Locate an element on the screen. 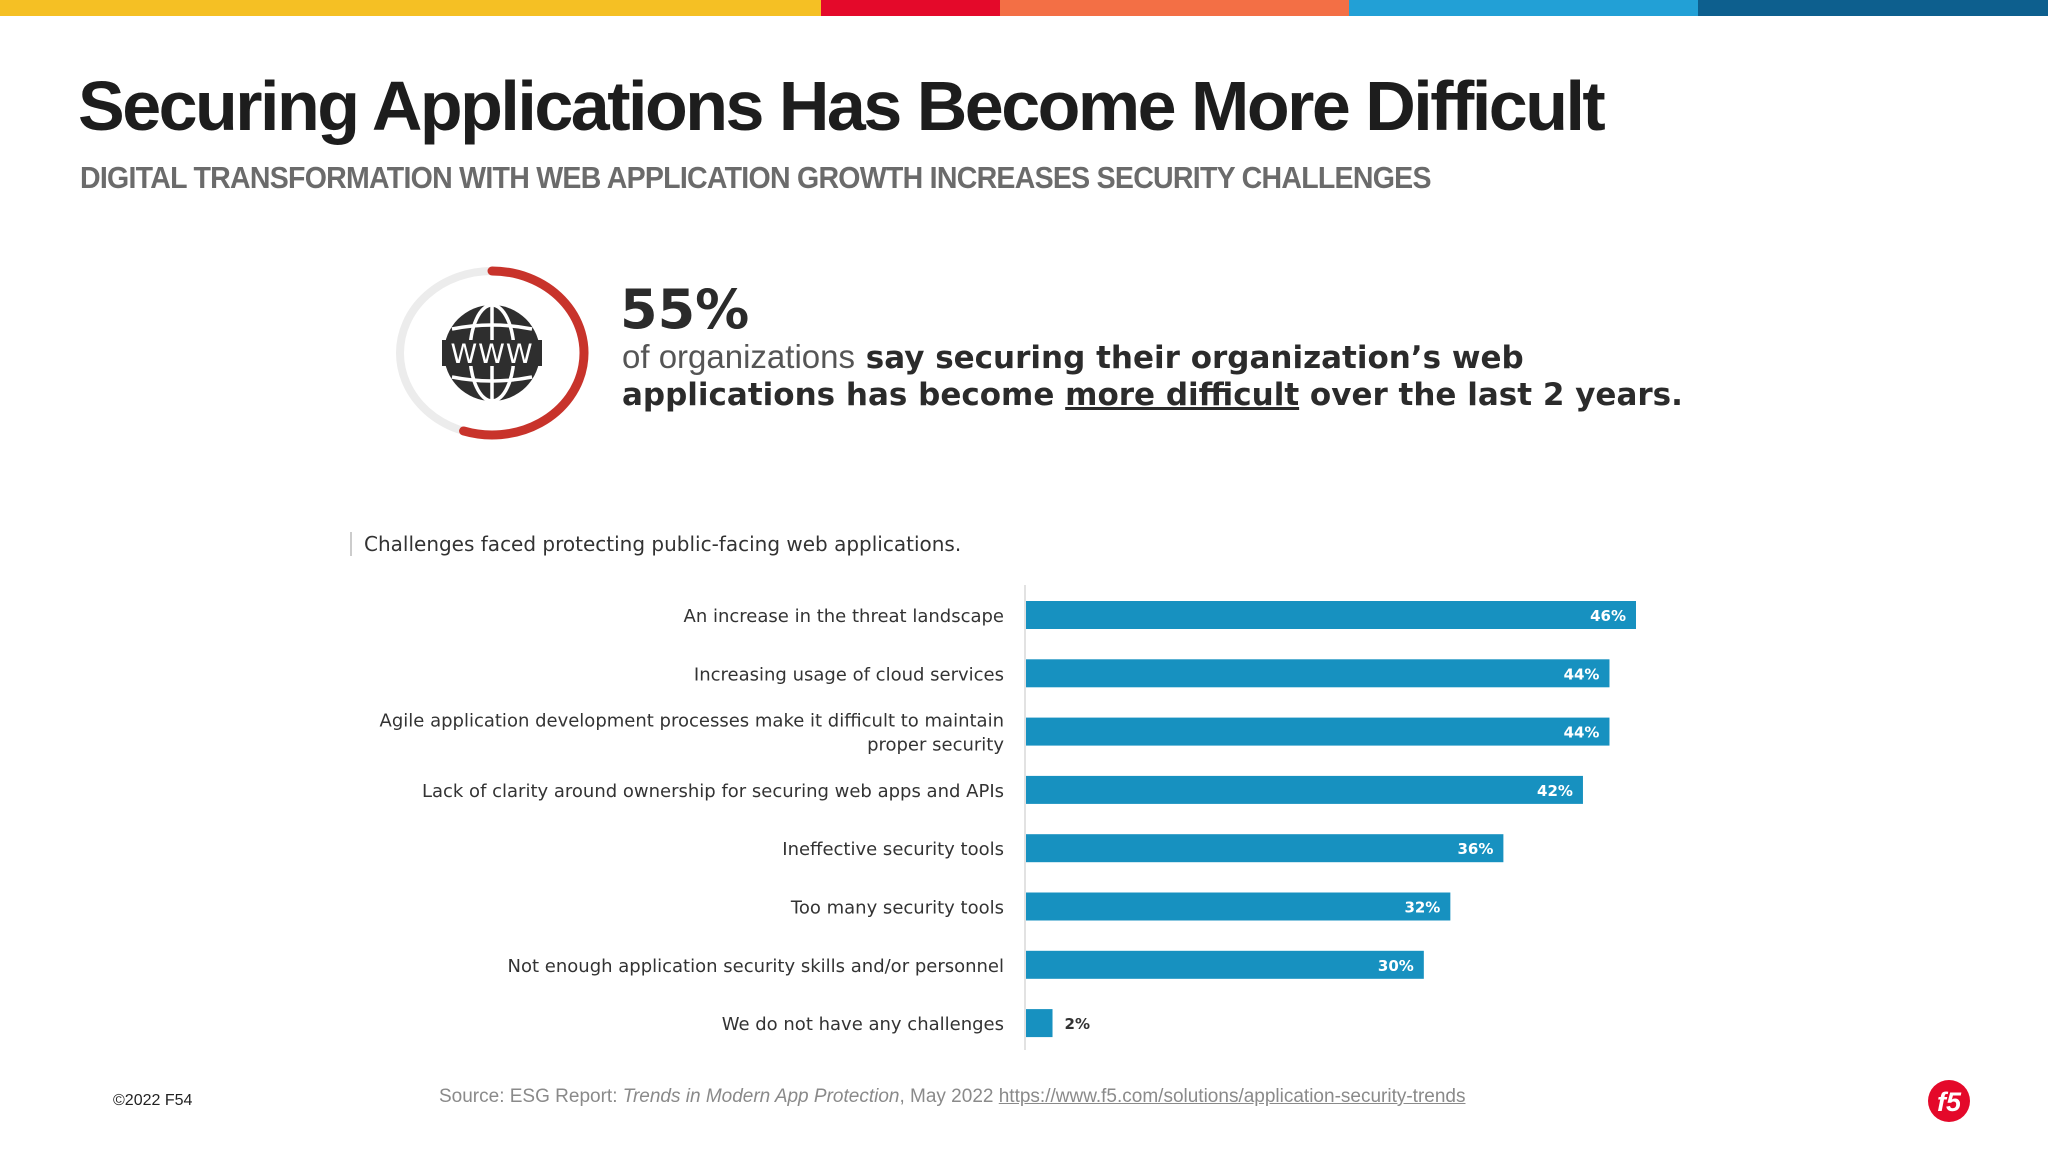  bar-value-label-2: 44% is located at coordinates (1582, 674).